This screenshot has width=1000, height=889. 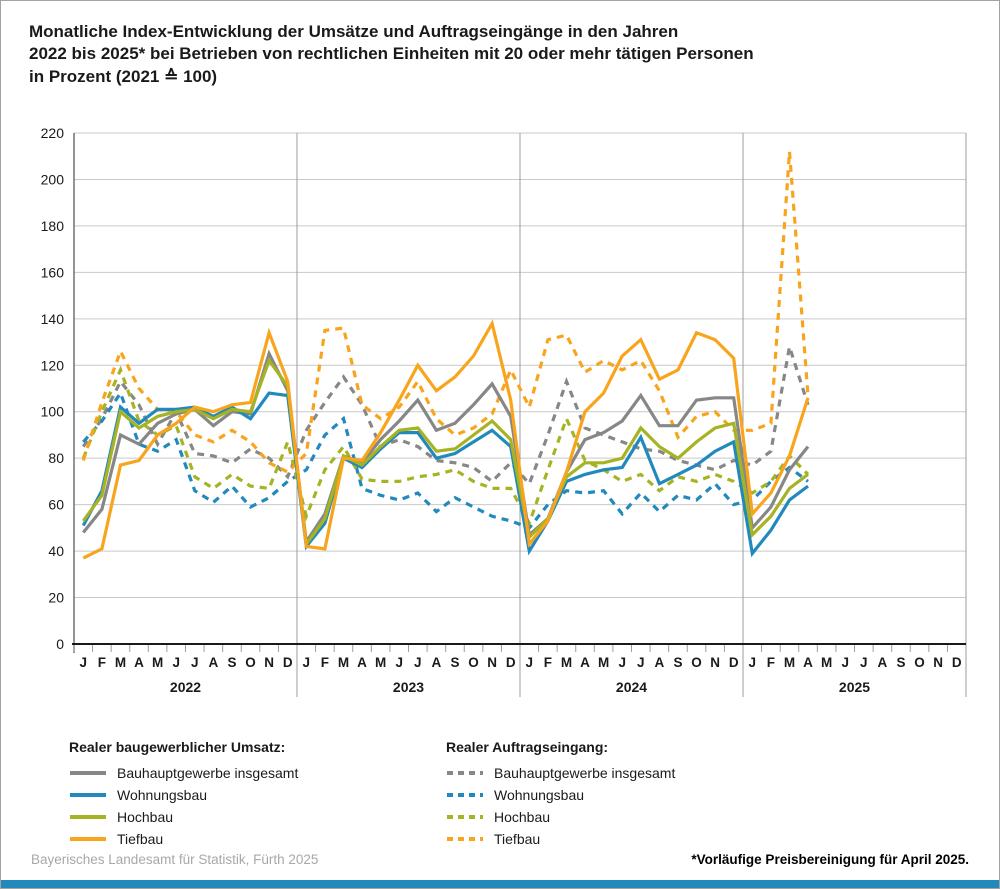 What do you see at coordinates (53, 365) in the screenshot?
I see `y-tick-label: 120` at bounding box center [53, 365].